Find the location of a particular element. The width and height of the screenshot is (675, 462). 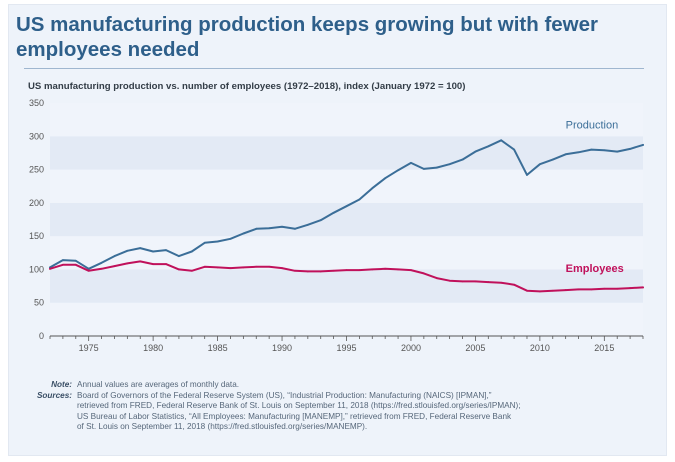

x-tick-label: 2010 is located at coordinates (540, 348).